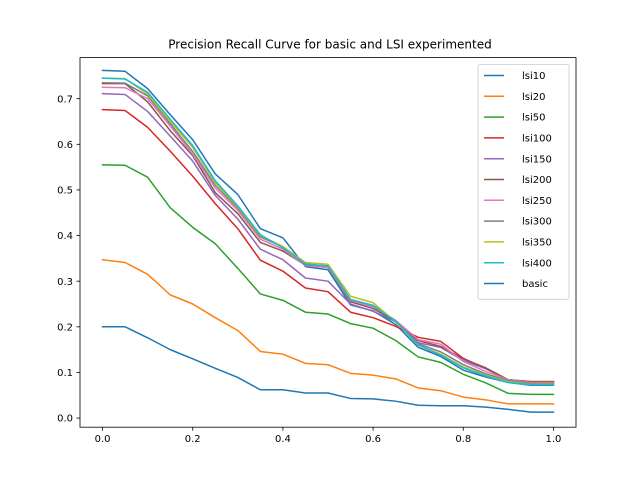 This screenshot has width=640, height=480. I want to click on y-tick-label: 0.5, so click(65, 191).